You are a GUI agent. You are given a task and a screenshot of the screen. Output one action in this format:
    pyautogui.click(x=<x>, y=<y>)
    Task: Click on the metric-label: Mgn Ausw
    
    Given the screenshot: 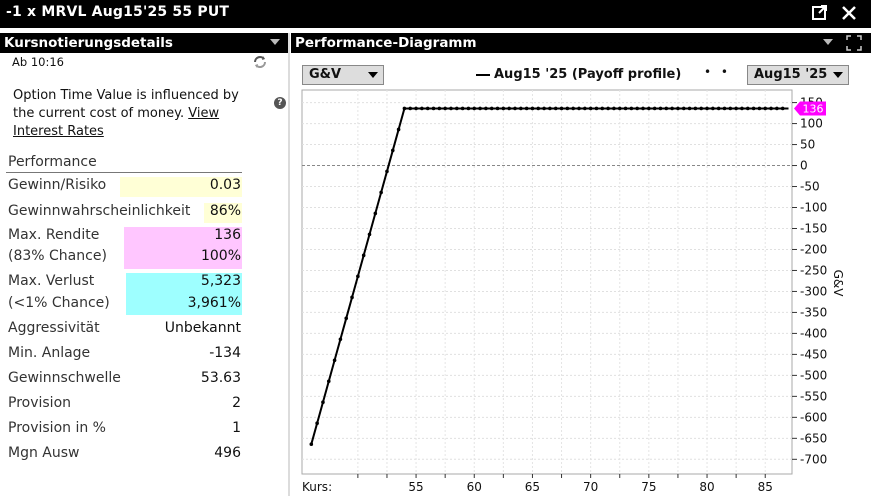 What is the action you would take?
    pyautogui.click(x=44, y=453)
    